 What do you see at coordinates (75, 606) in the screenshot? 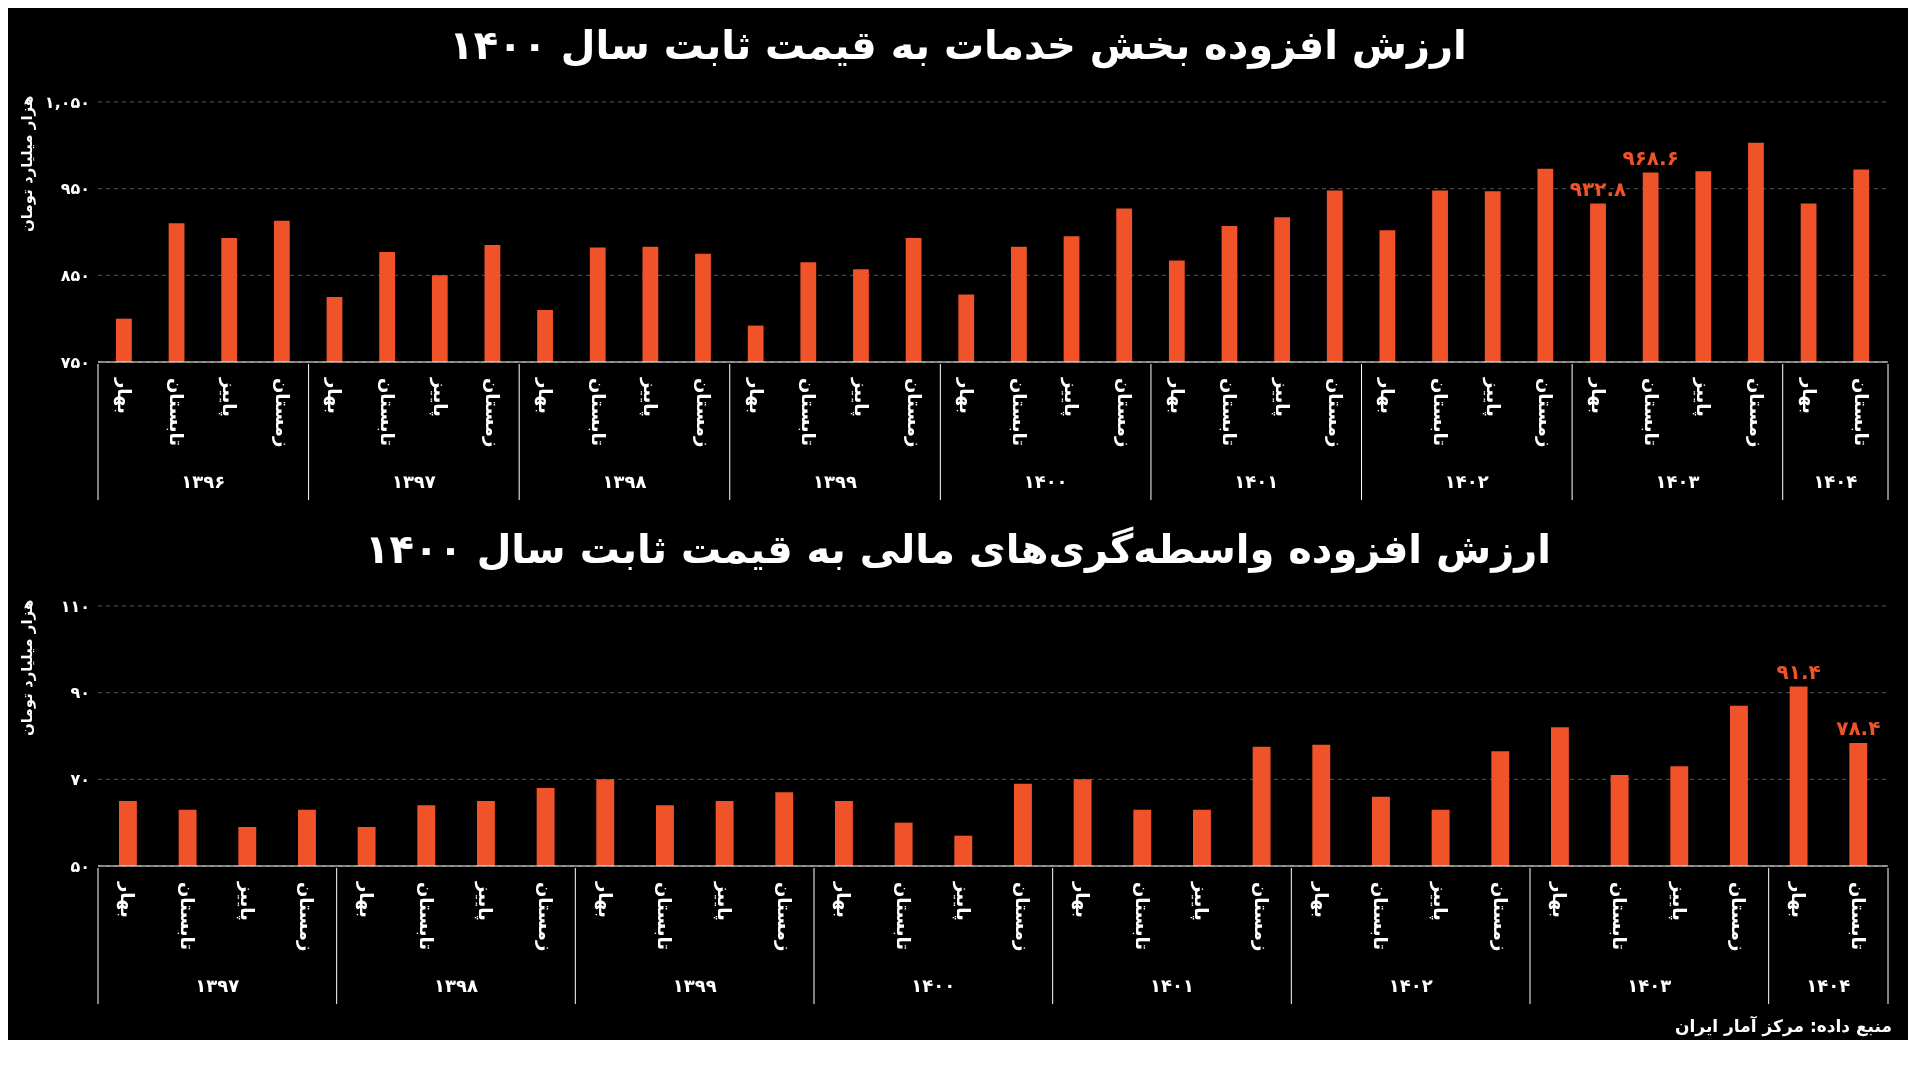
I see `y-tick-label: ۱۱۰` at bounding box center [75, 606].